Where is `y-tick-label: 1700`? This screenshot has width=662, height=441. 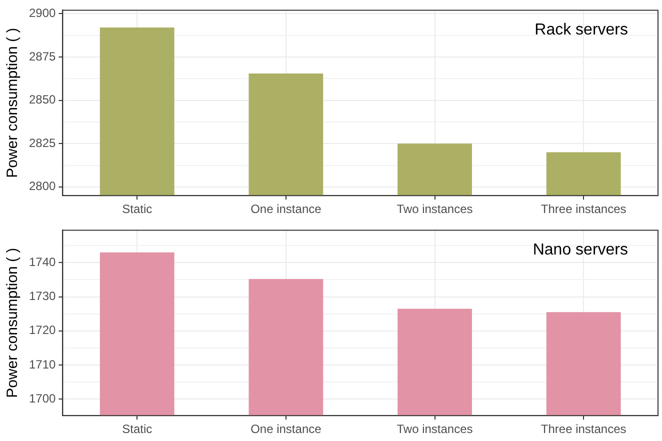 y-tick-label: 1700 is located at coordinates (42, 399).